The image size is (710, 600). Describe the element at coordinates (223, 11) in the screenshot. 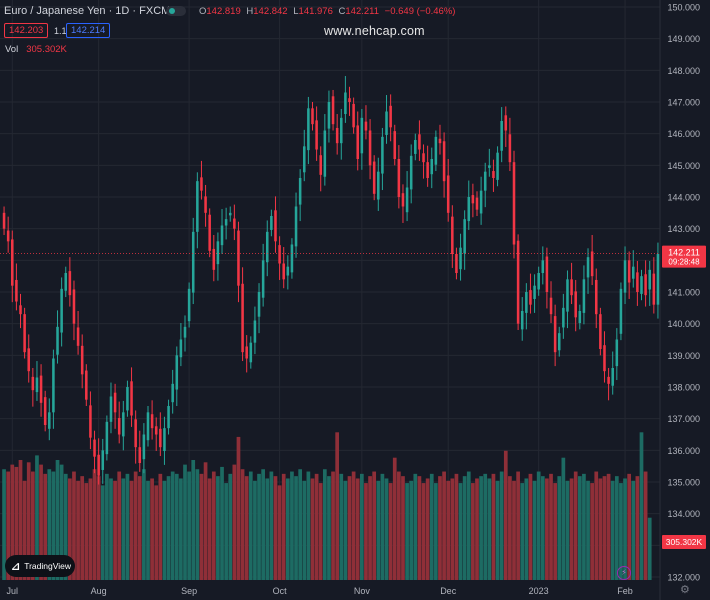

I see `open-value: 142.819` at that location.